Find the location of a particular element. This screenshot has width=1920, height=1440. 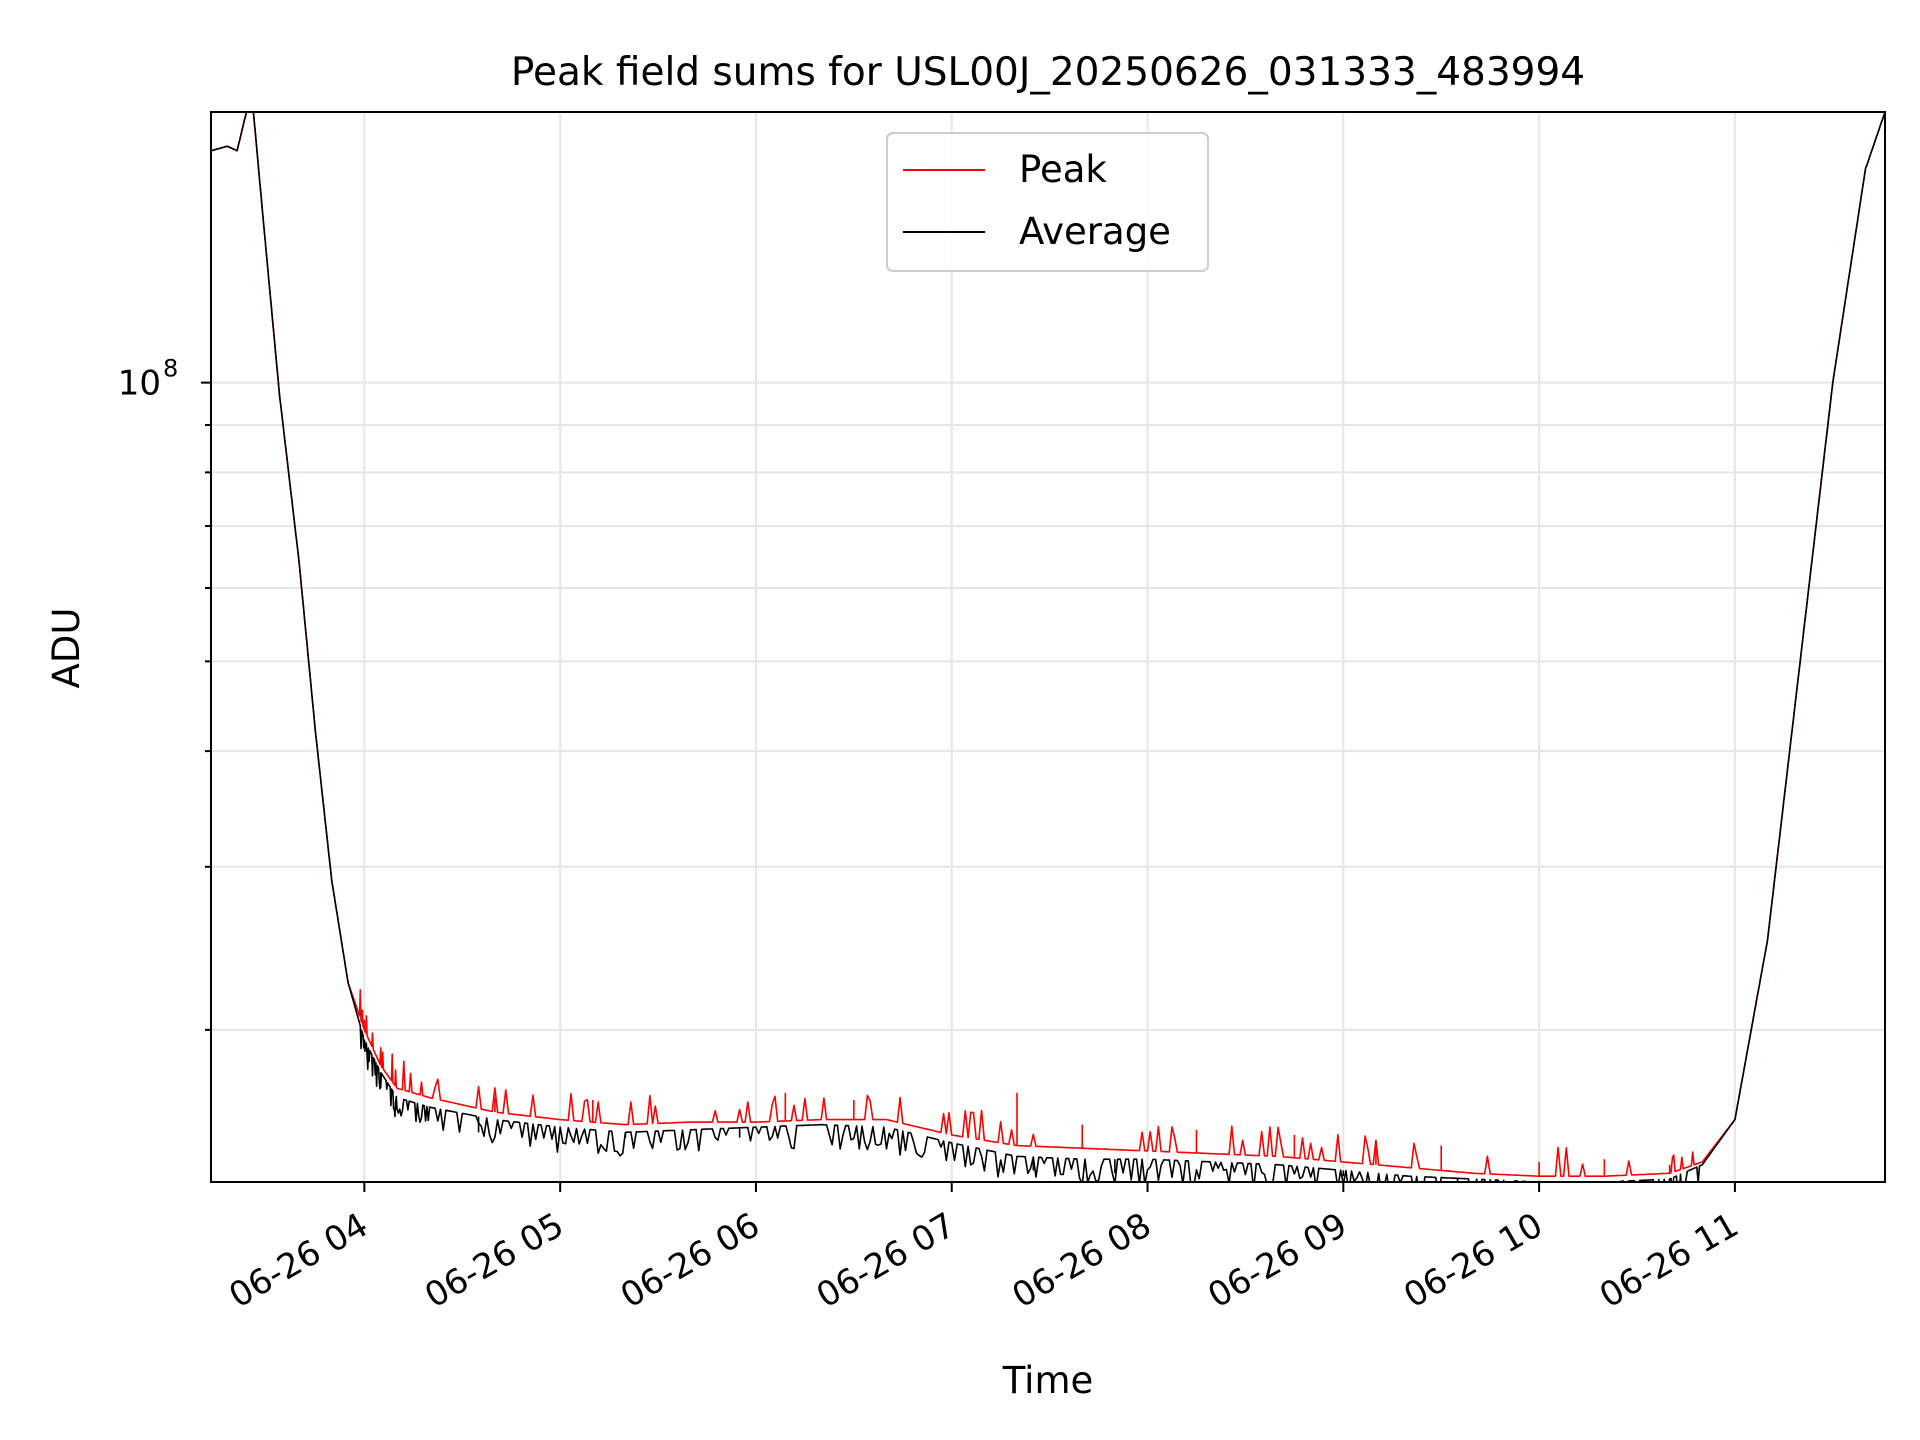

y-tick-label: 10 is located at coordinates (139, 384).